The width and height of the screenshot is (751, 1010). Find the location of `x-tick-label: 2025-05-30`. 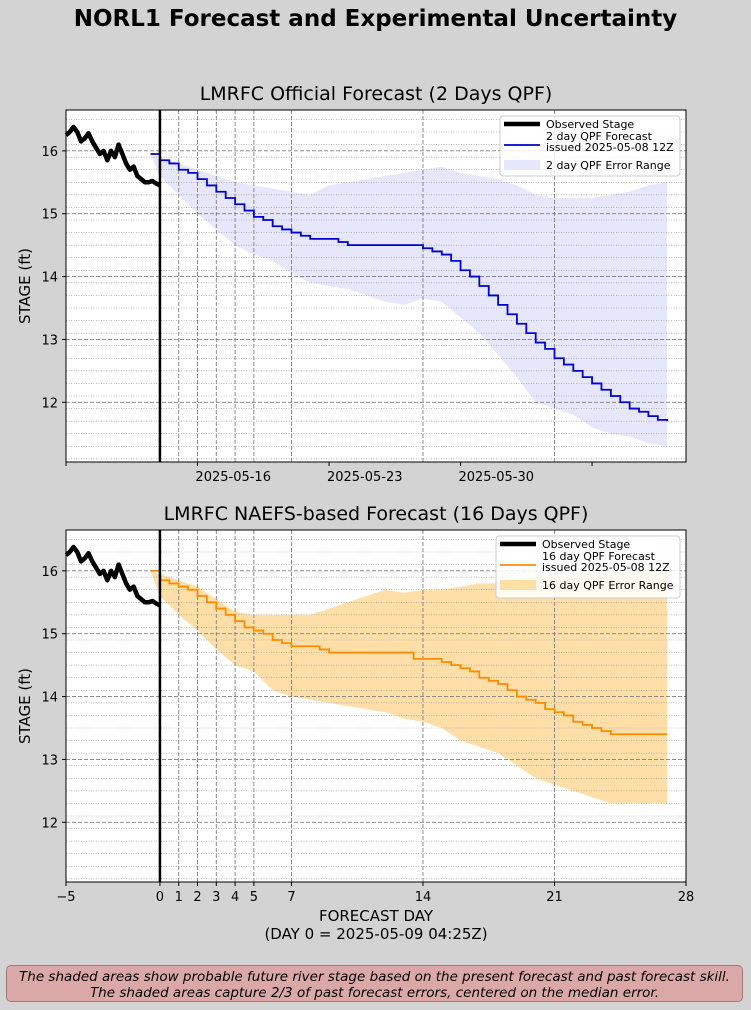

x-tick-label: 2025-05-30 is located at coordinates (496, 477).